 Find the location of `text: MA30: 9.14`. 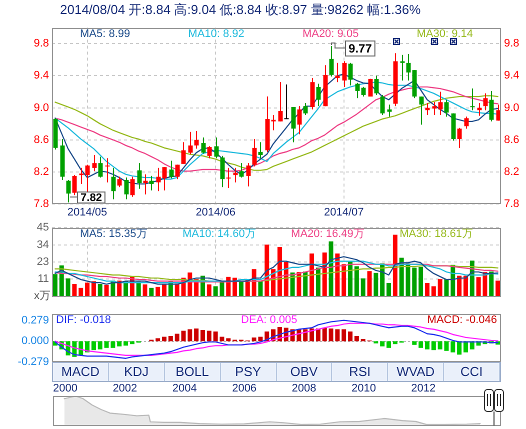

text: MA30: 9.14 is located at coordinates (444, 34).